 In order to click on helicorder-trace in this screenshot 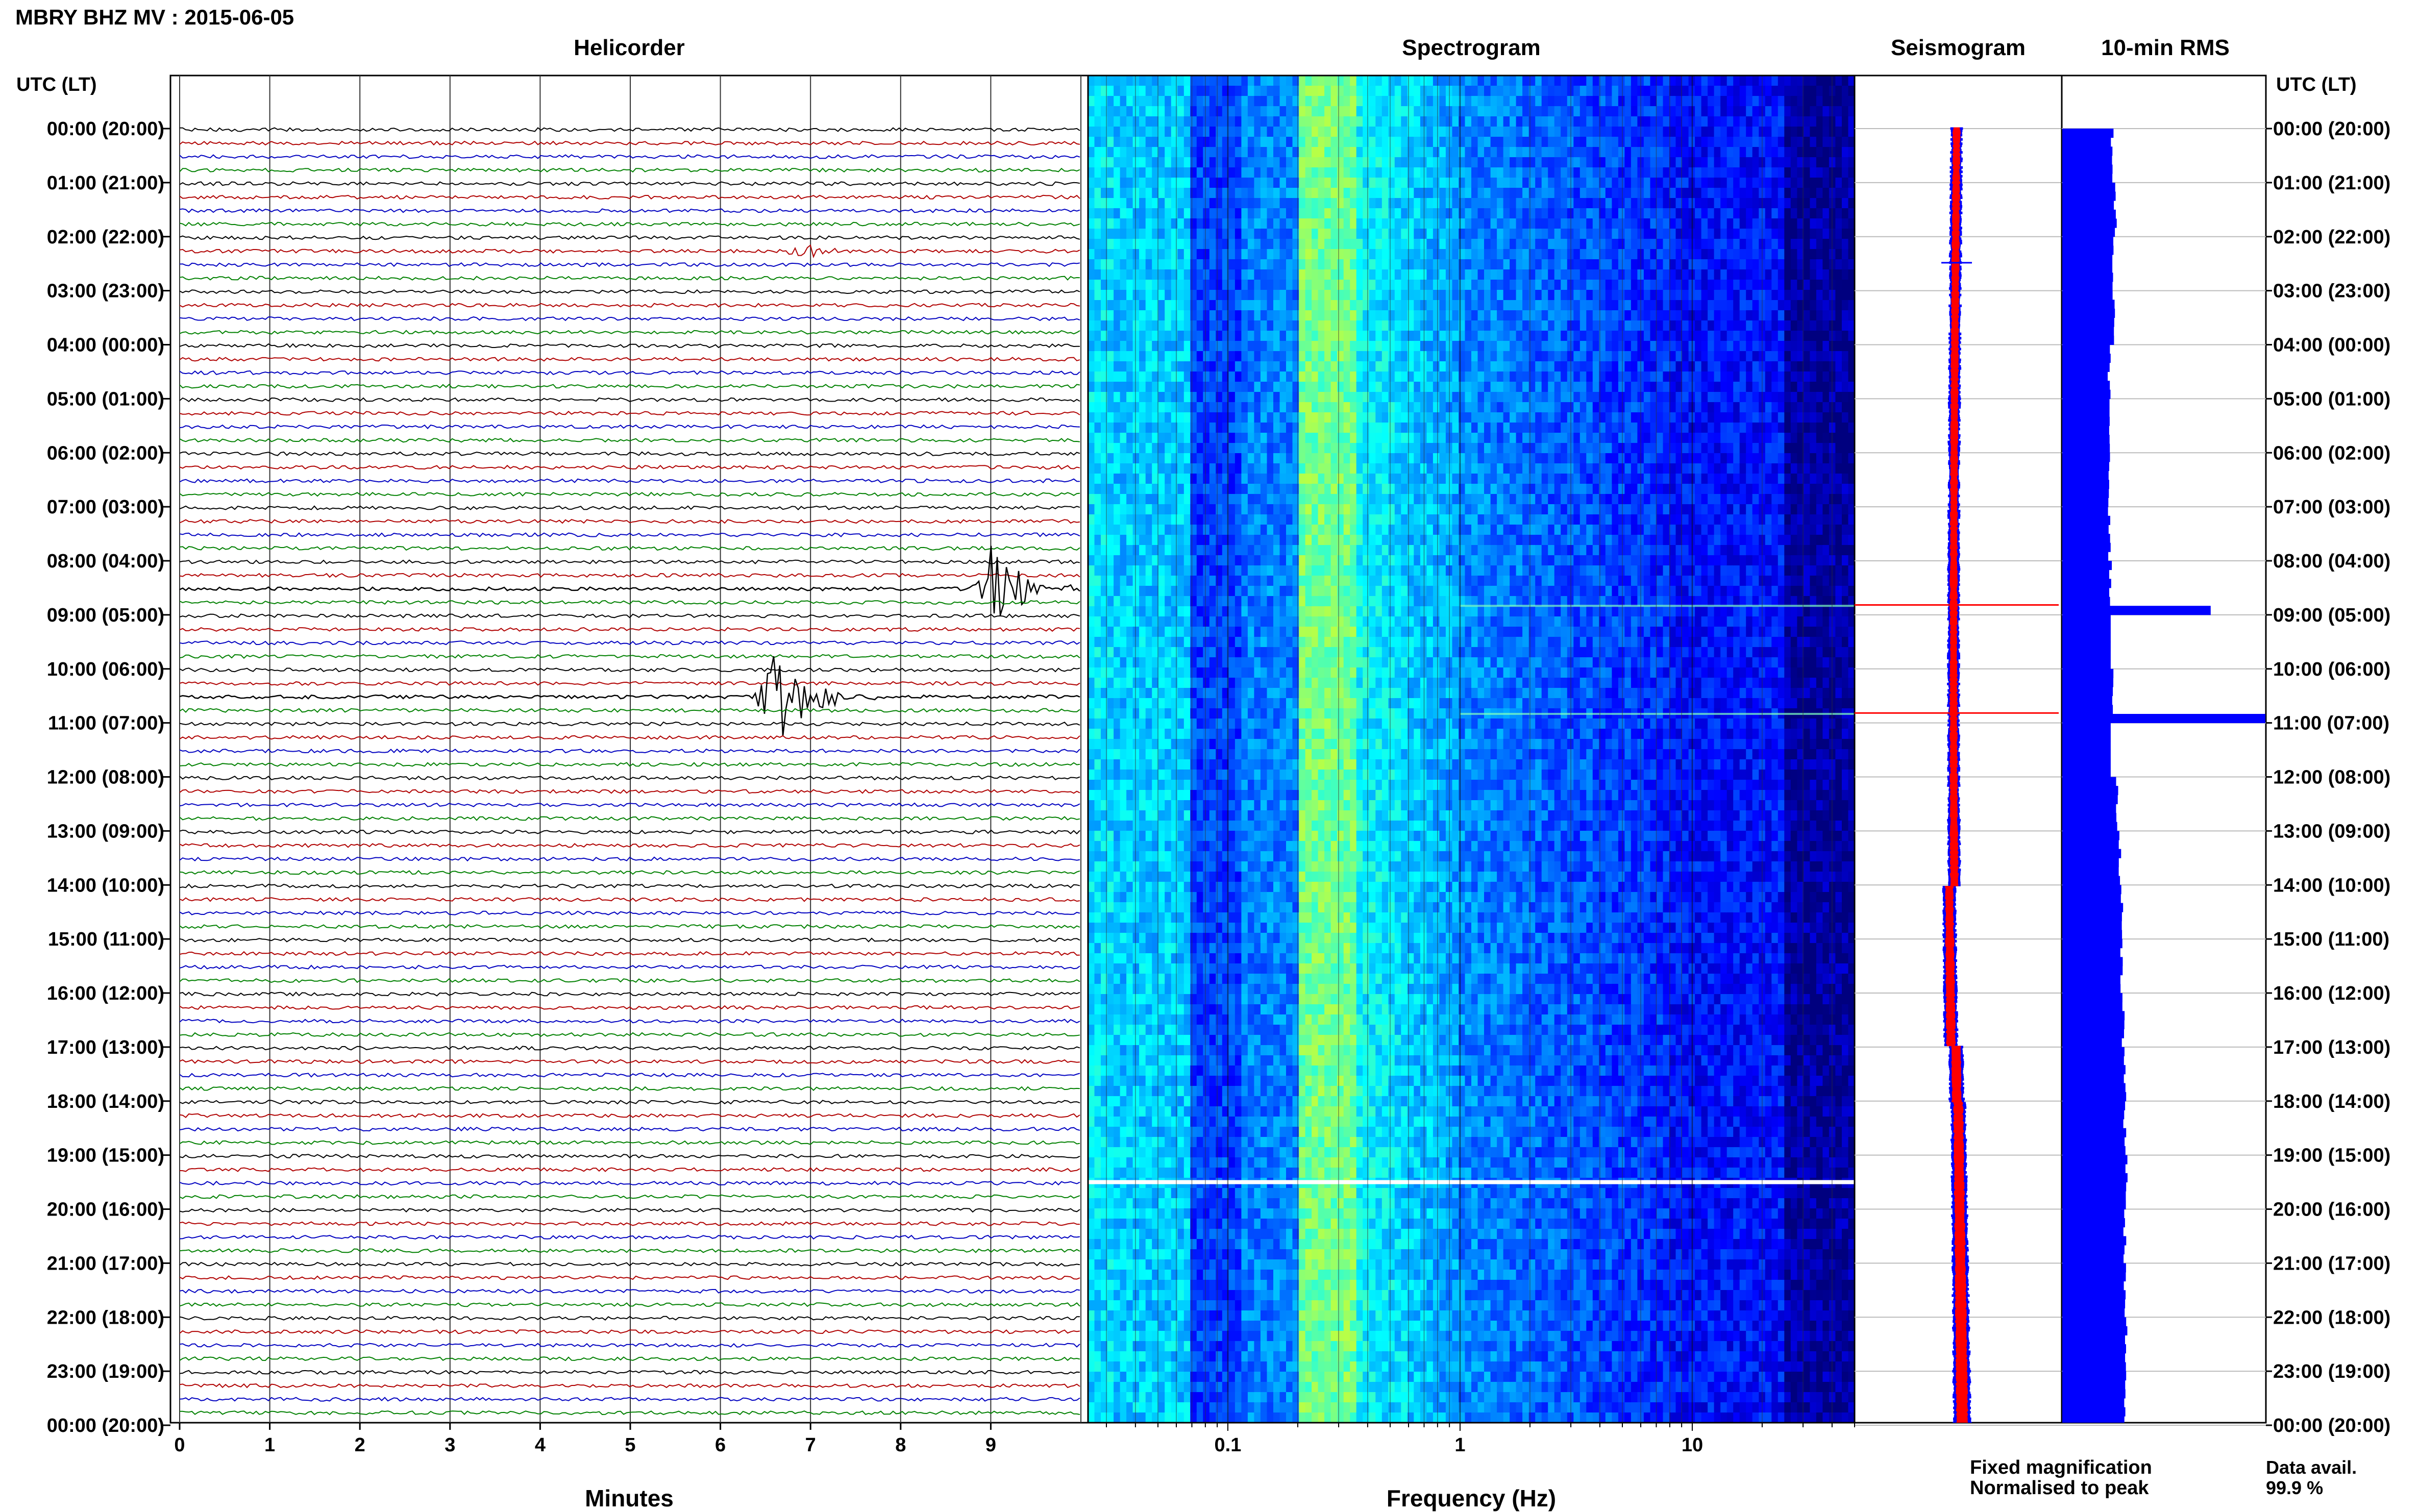, I will do `click(629, 737)`.